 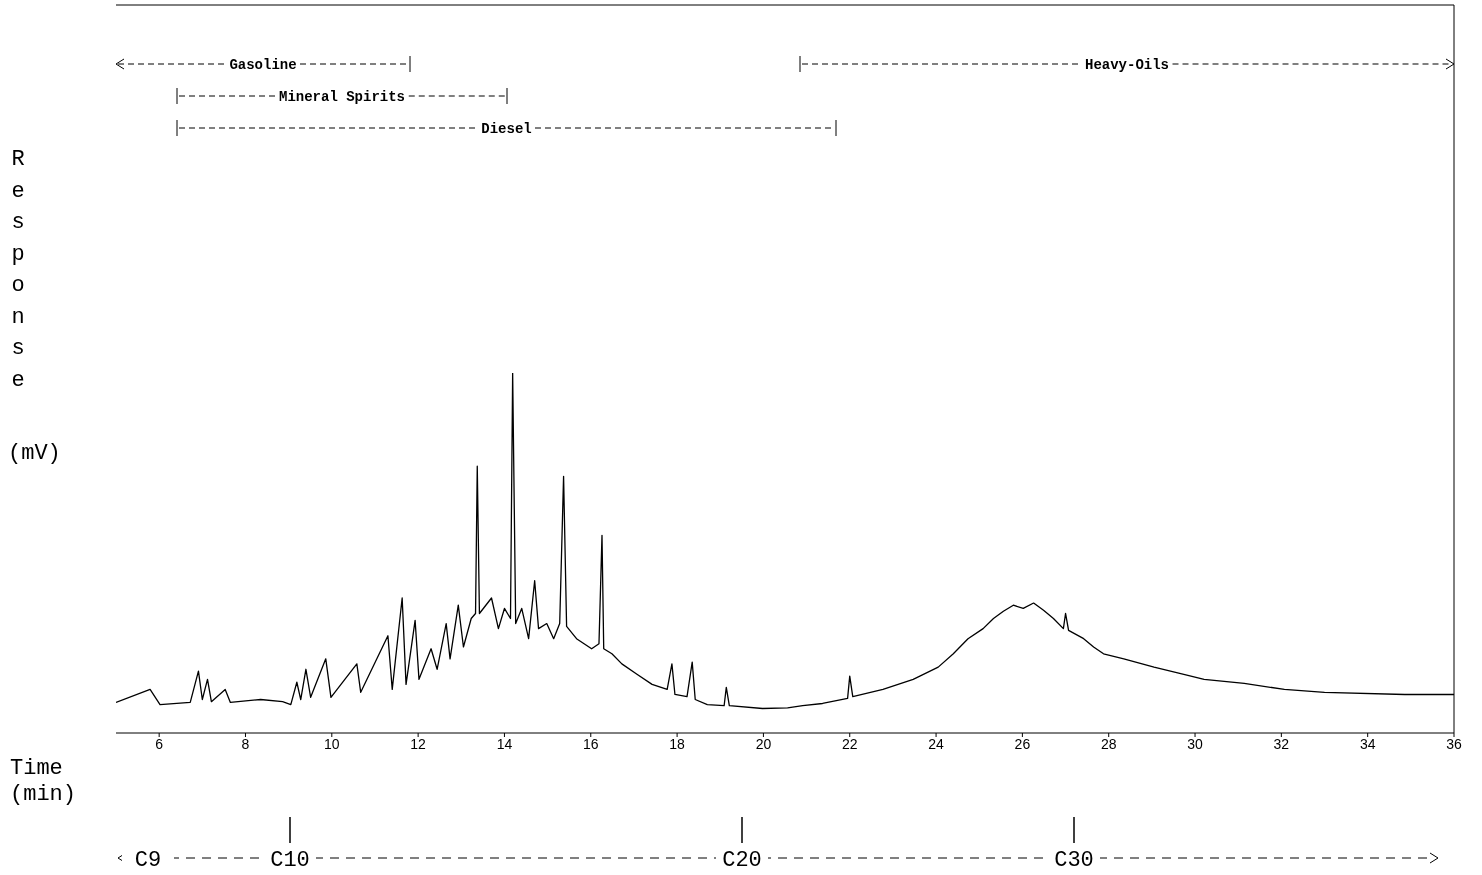 I want to click on x-tick-label: 26, so click(x=1022, y=743).